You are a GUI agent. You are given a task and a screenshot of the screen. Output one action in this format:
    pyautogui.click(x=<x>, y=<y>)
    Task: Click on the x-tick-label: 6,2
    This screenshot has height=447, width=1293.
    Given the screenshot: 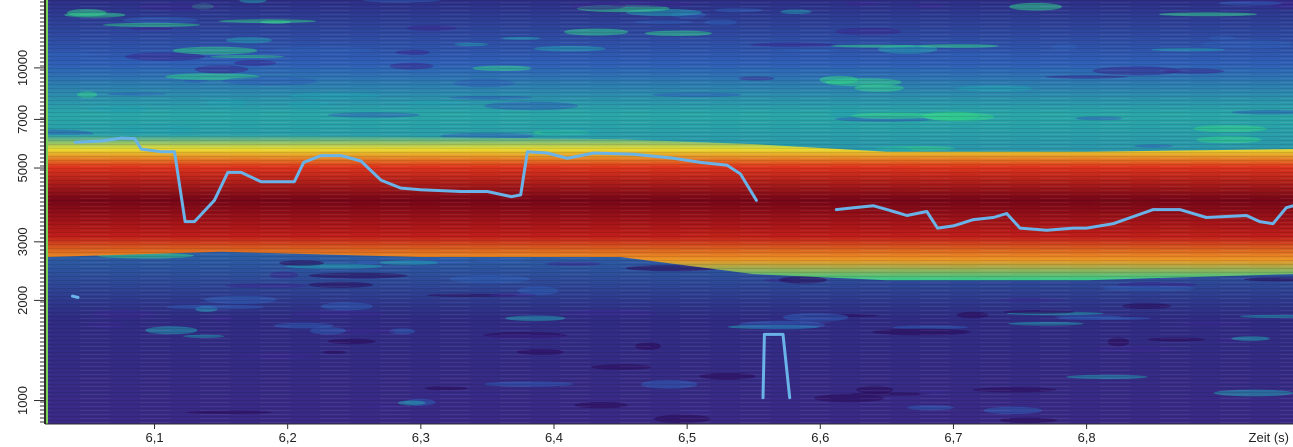 What is the action you would take?
    pyautogui.click(x=288, y=437)
    